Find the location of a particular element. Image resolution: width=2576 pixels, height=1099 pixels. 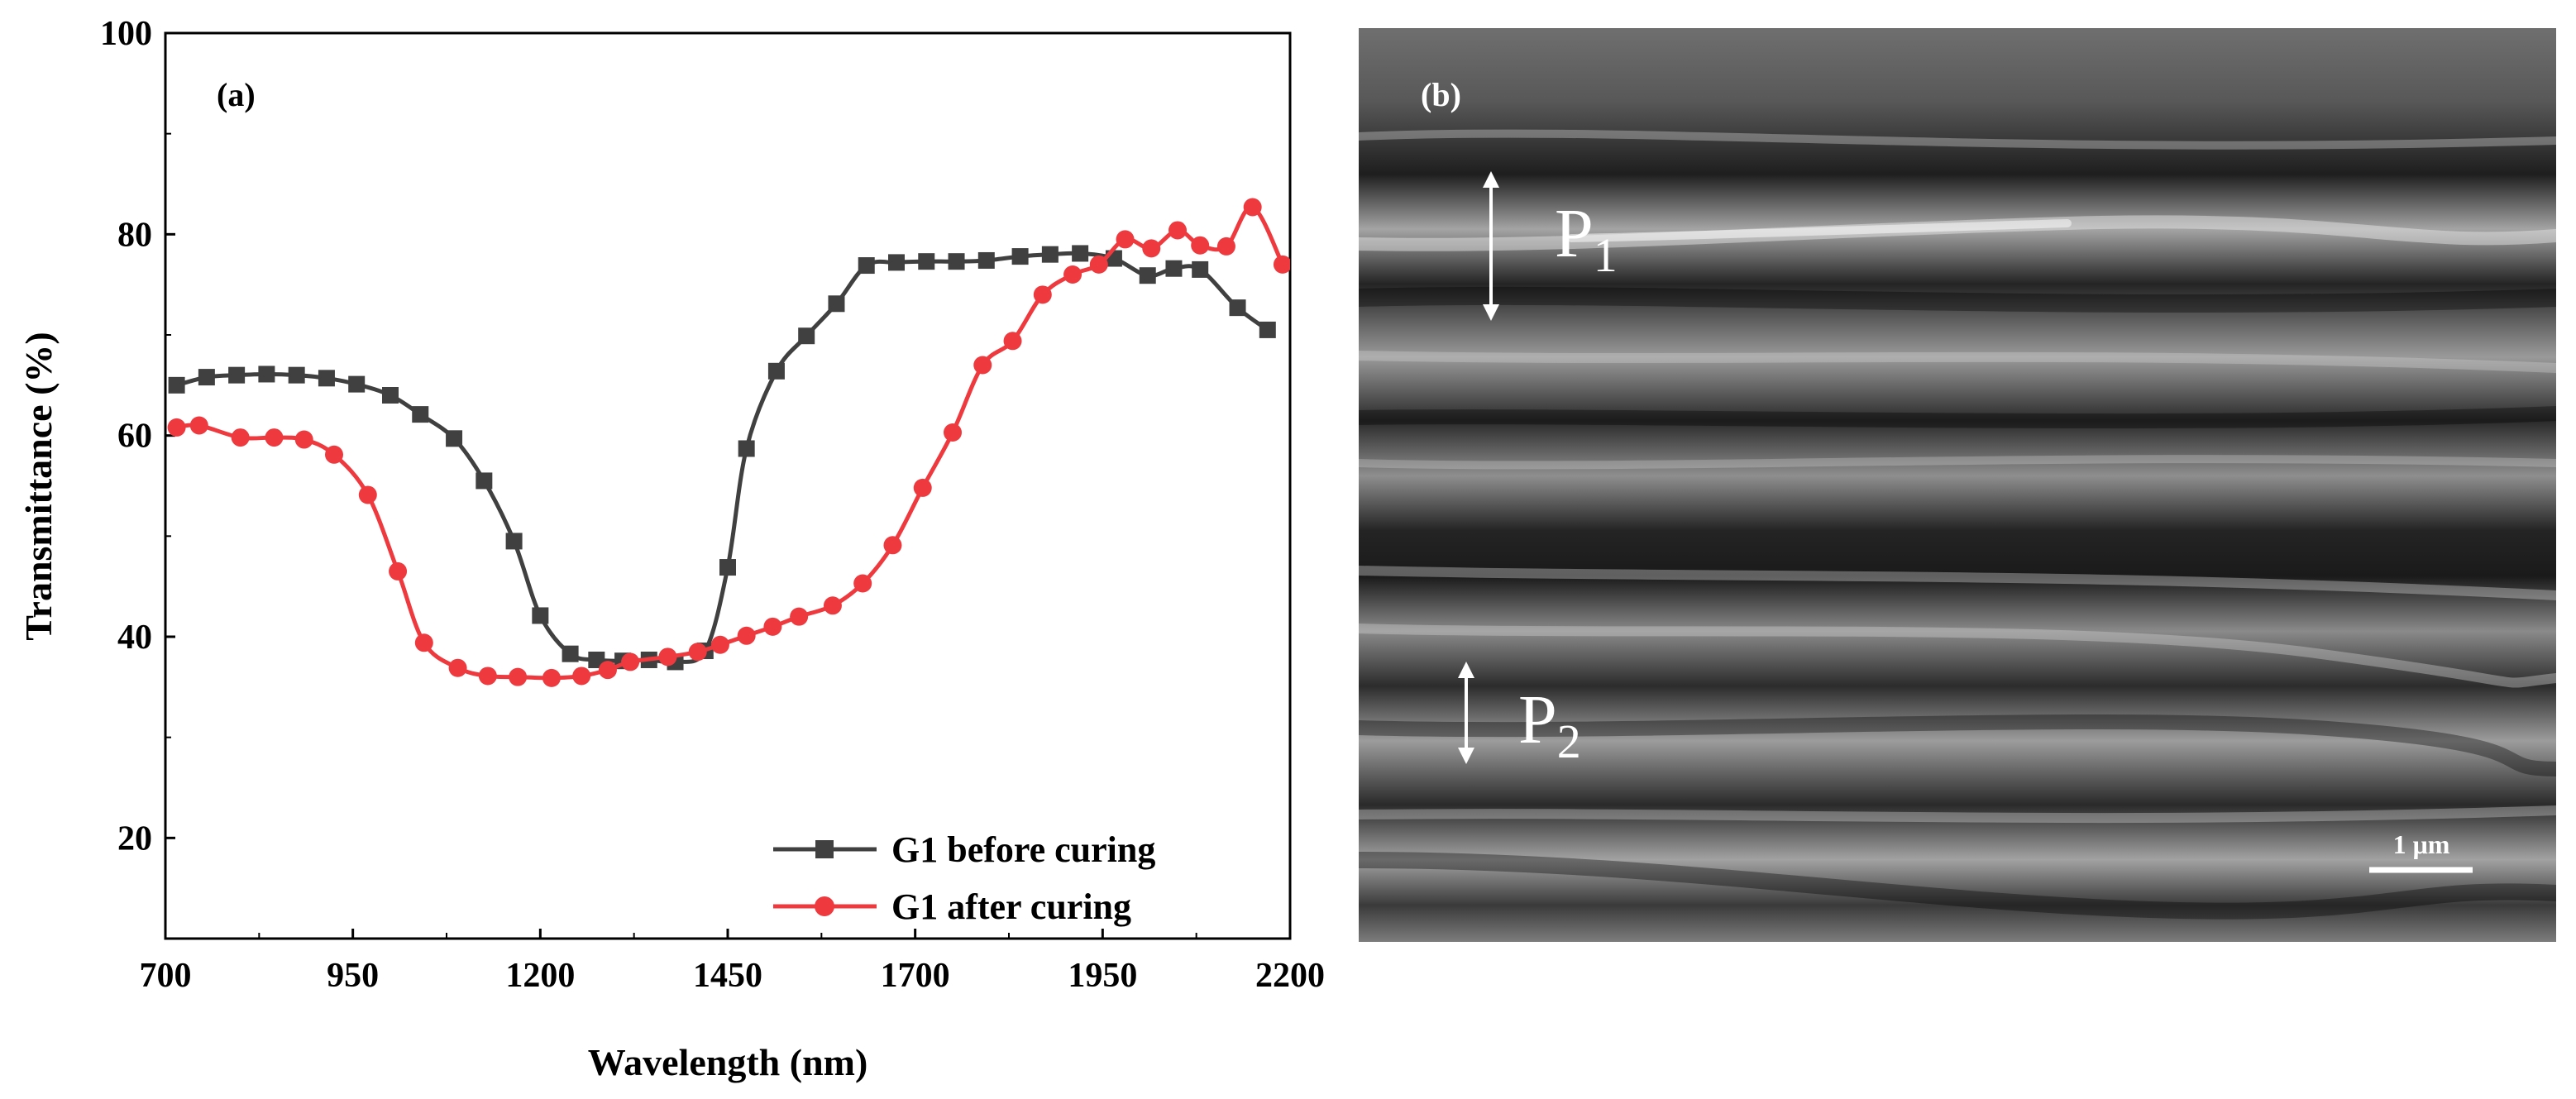

x-tick-label: 1200 is located at coordinates (540, 976).